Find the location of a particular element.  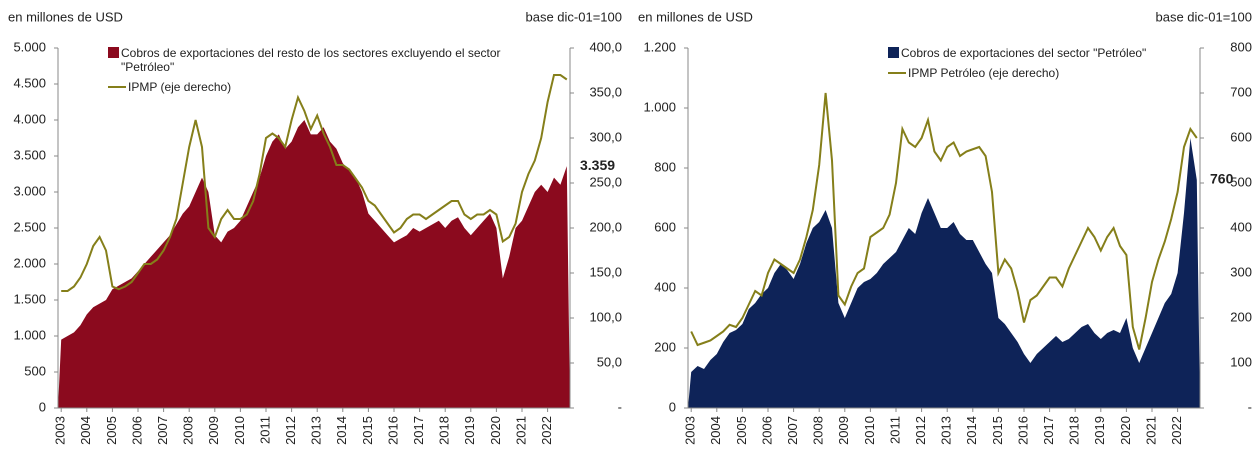

y2-tick-label: 200 is located at coordinates (1241, 316).